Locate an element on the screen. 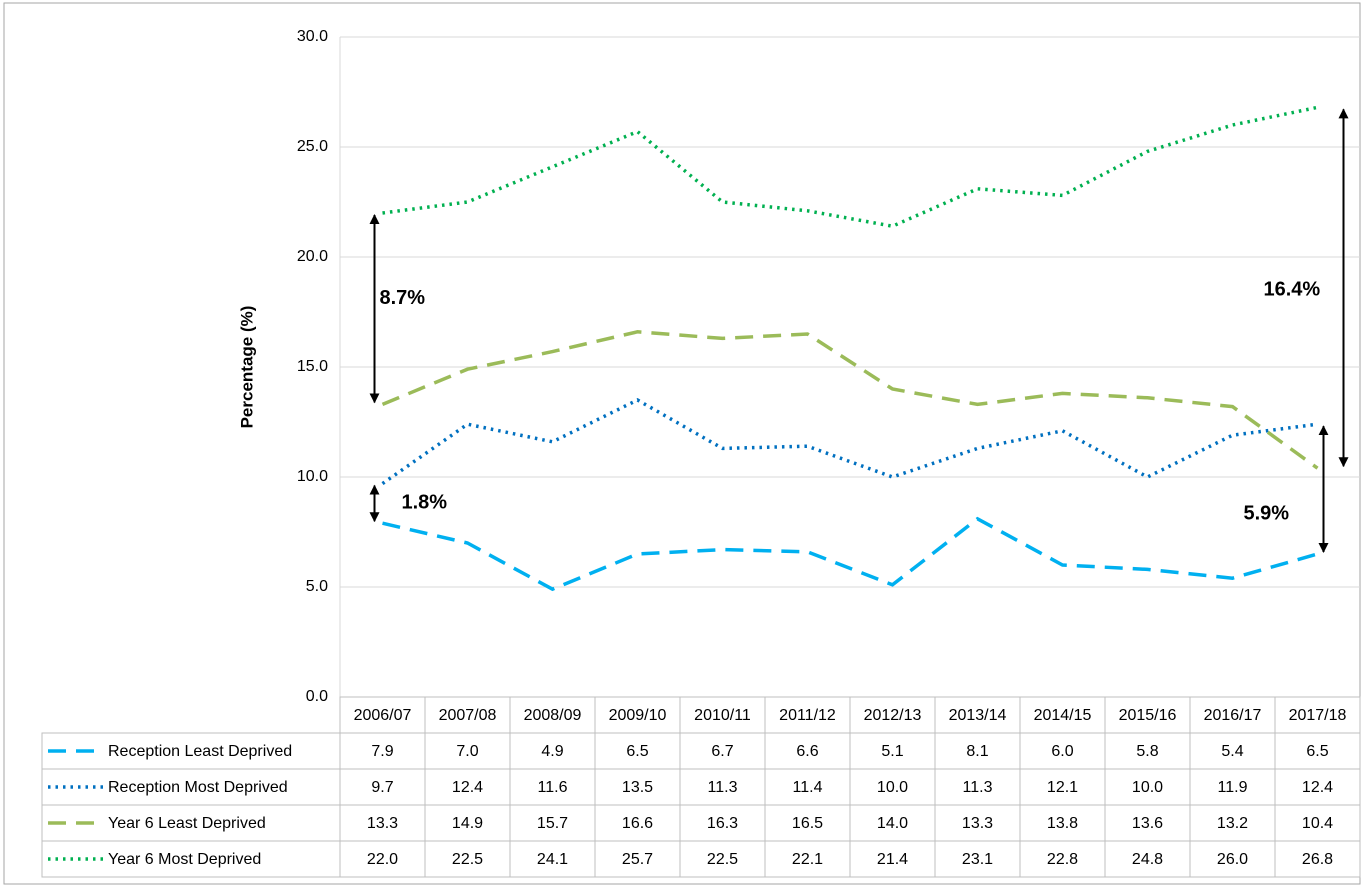 The width and height of the screenshot is (1364, 887). gap-label: 1.8% is located at coordinates (425, 503).